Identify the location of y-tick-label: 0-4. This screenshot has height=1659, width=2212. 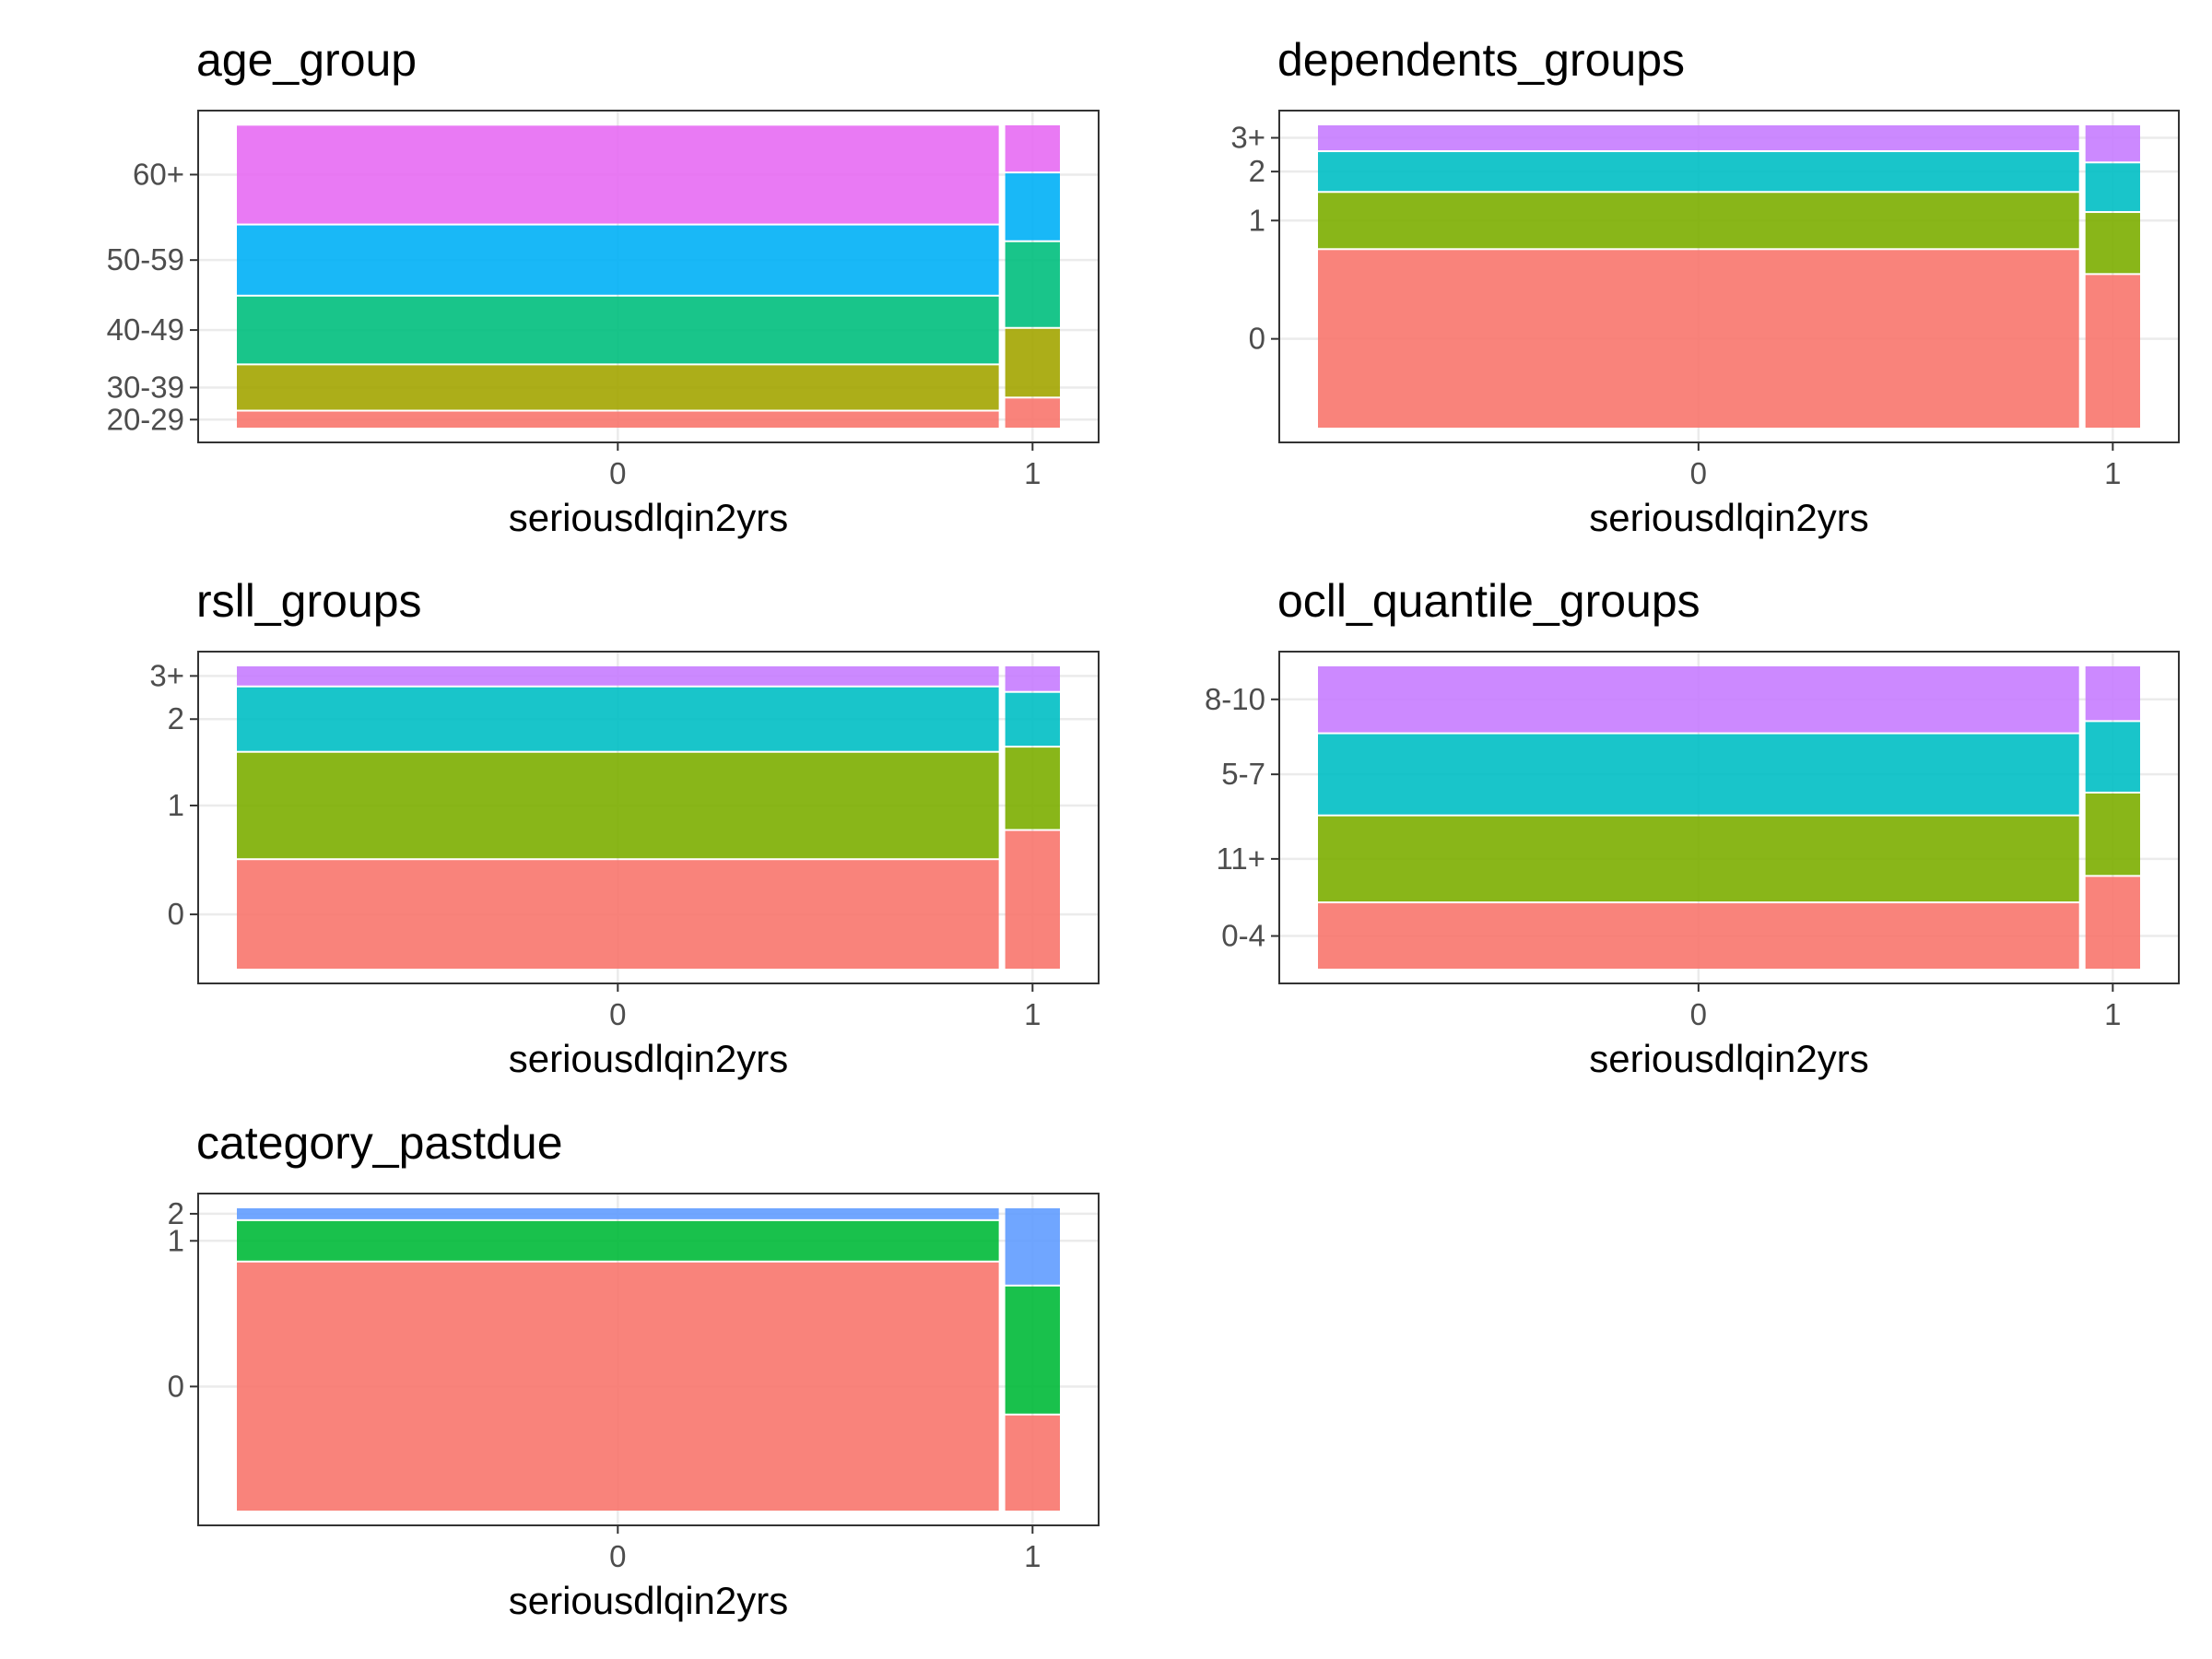
(1243, 936).